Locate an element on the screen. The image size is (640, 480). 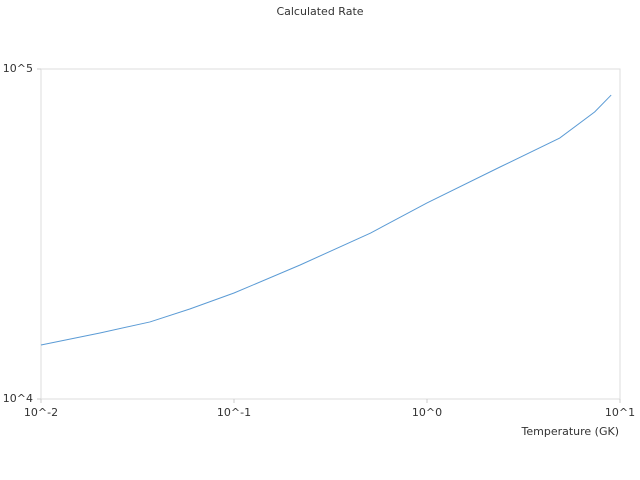
x-tick-label: 10^1 is located at coordinates (620, 412).